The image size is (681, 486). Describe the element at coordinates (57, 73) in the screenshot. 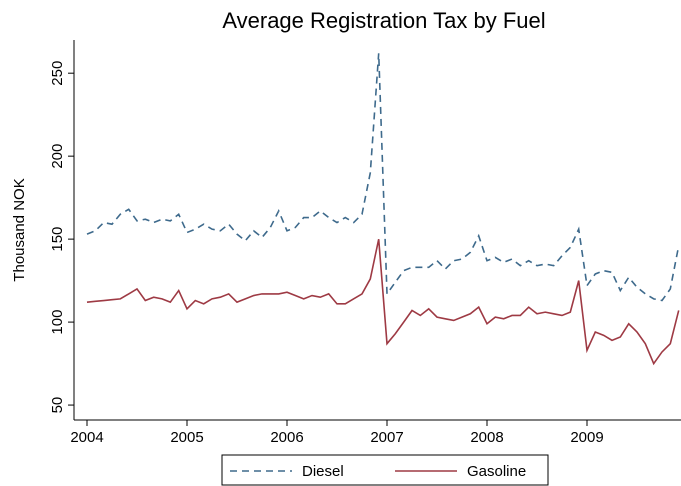

I see `y-tick-label: 250` at that location.